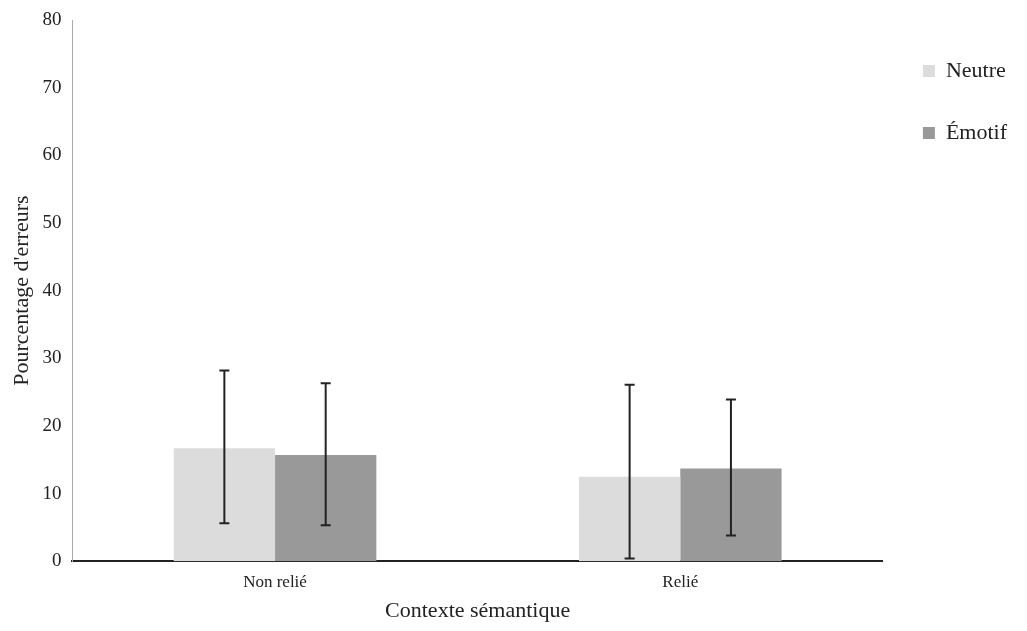  I want to click on y-tick-label: 20, so click(52, 424).